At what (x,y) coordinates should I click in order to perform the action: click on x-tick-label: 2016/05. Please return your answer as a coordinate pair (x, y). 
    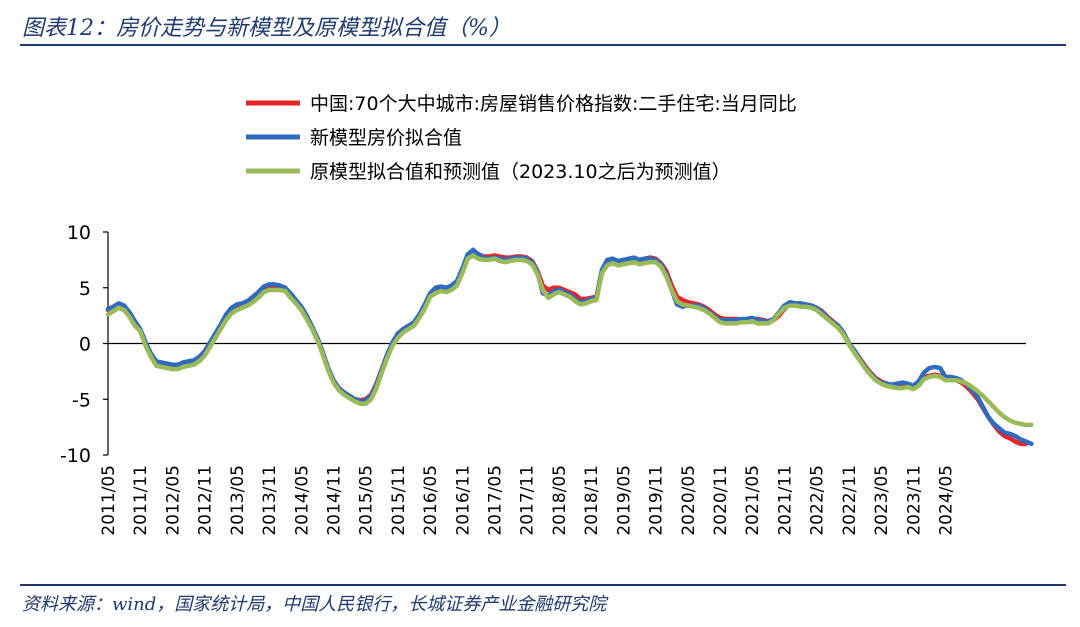
    Looking at the image, I should click on (431, 500).